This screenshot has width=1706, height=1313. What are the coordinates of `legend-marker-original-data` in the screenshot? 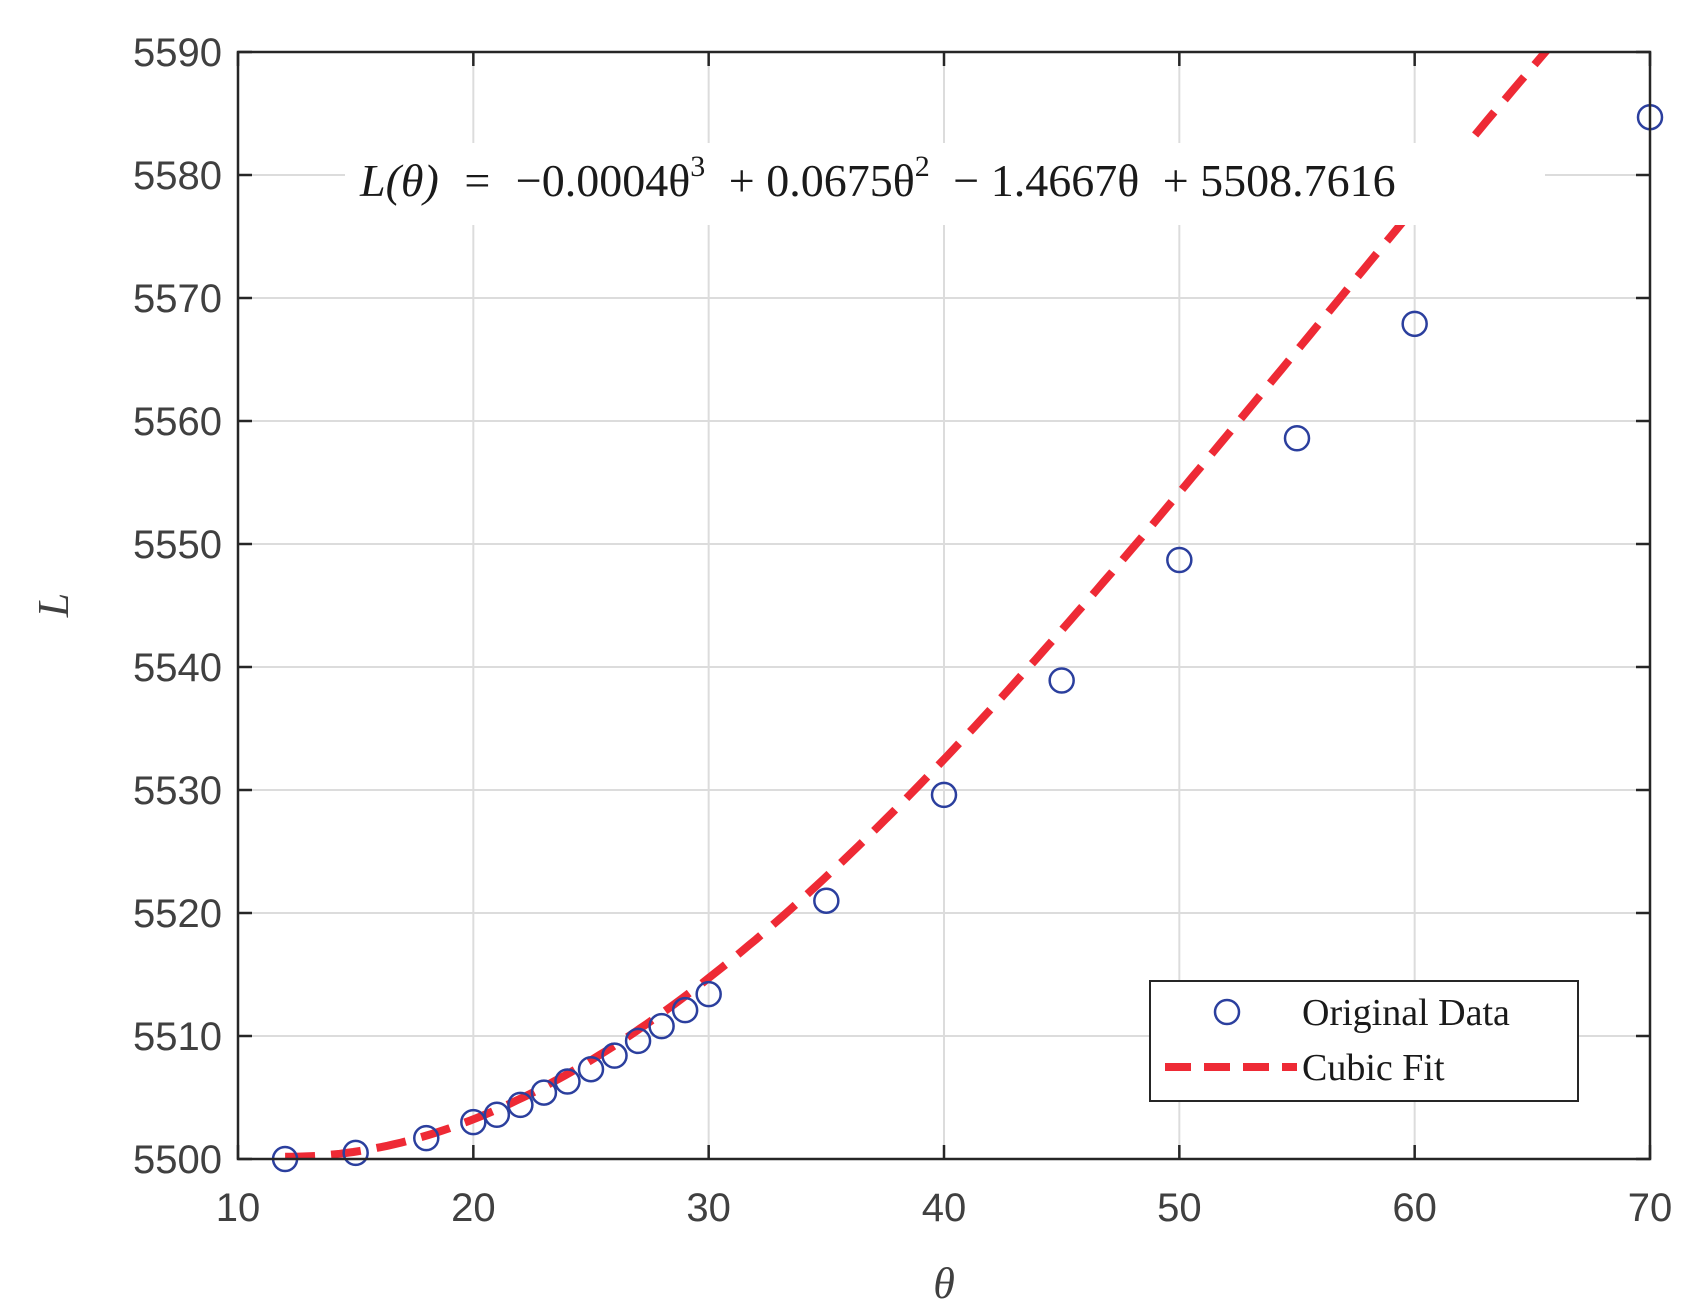 It's located at (1227, 1012).